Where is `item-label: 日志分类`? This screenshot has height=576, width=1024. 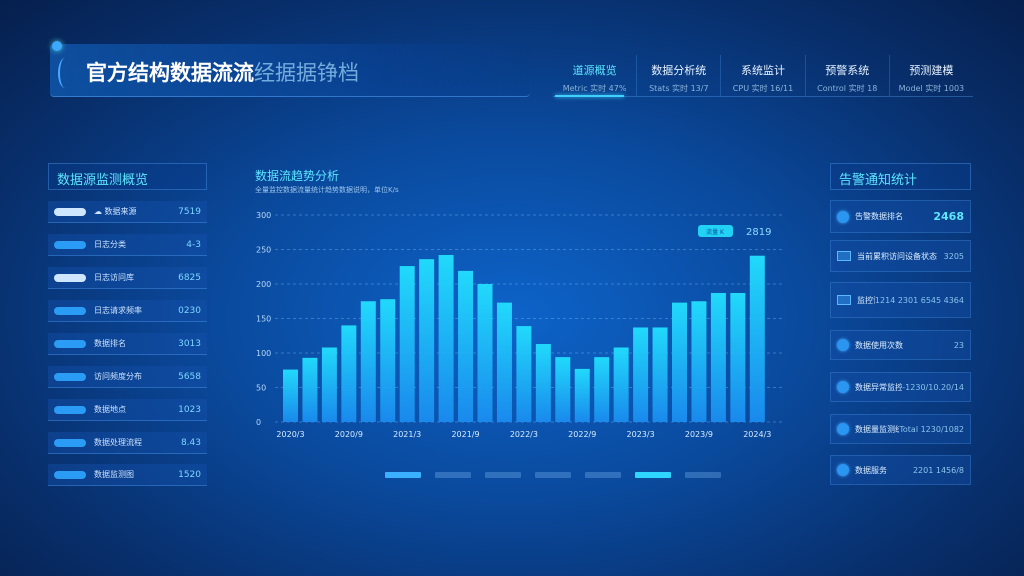
item-label: 日志分类 is located at coordinates (110, 244).